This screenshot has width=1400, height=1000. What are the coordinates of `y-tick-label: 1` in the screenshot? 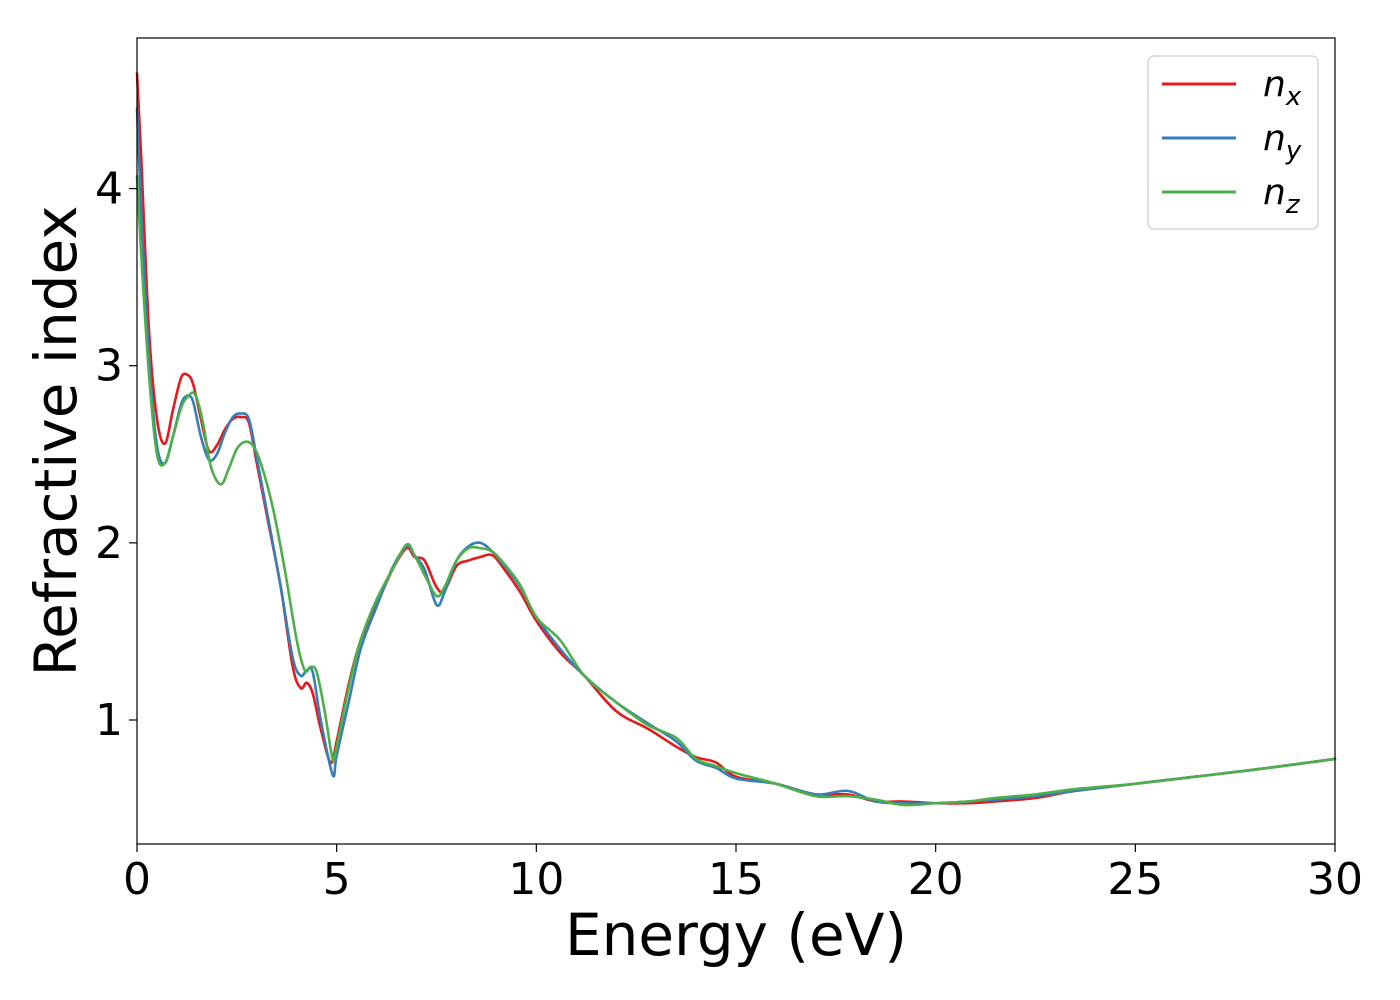 It's located at (109, 720).